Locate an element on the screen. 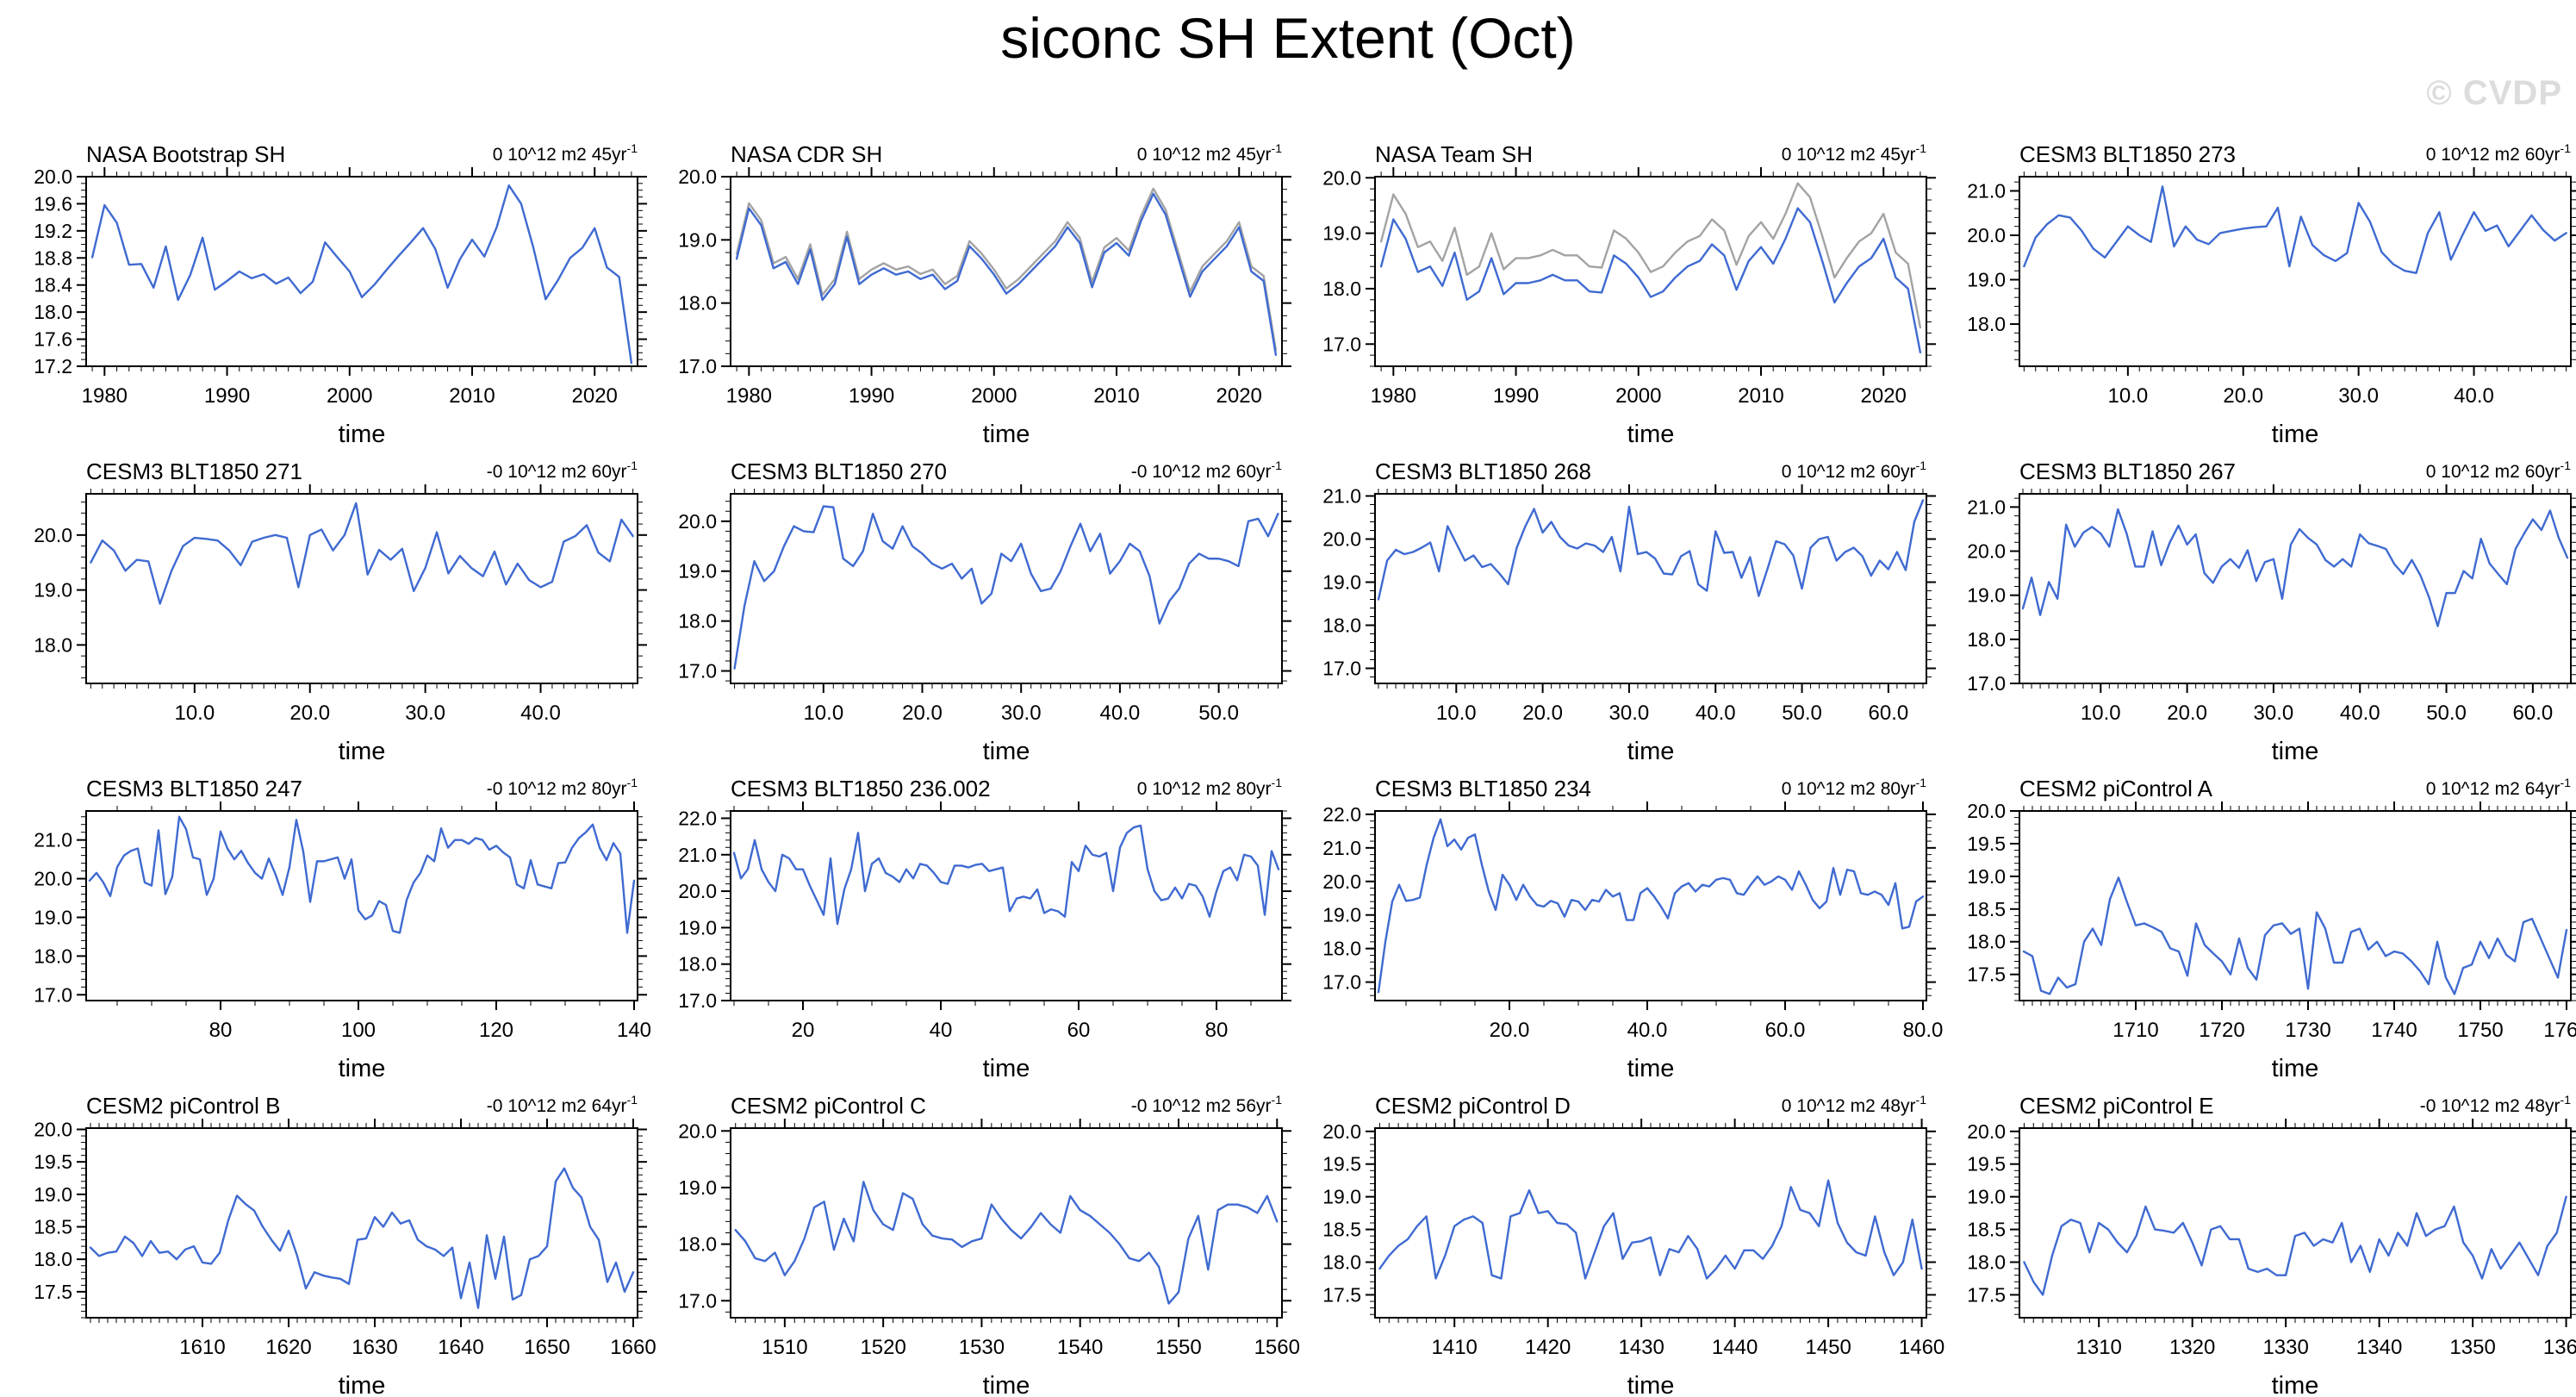 The width and height of the screenshot is (2576, 1397). axis-tick-labels: 1980 1990 2000 2010 2020 17.0 18.0 19.0 20.0 is located at coordinates (1615, 287).